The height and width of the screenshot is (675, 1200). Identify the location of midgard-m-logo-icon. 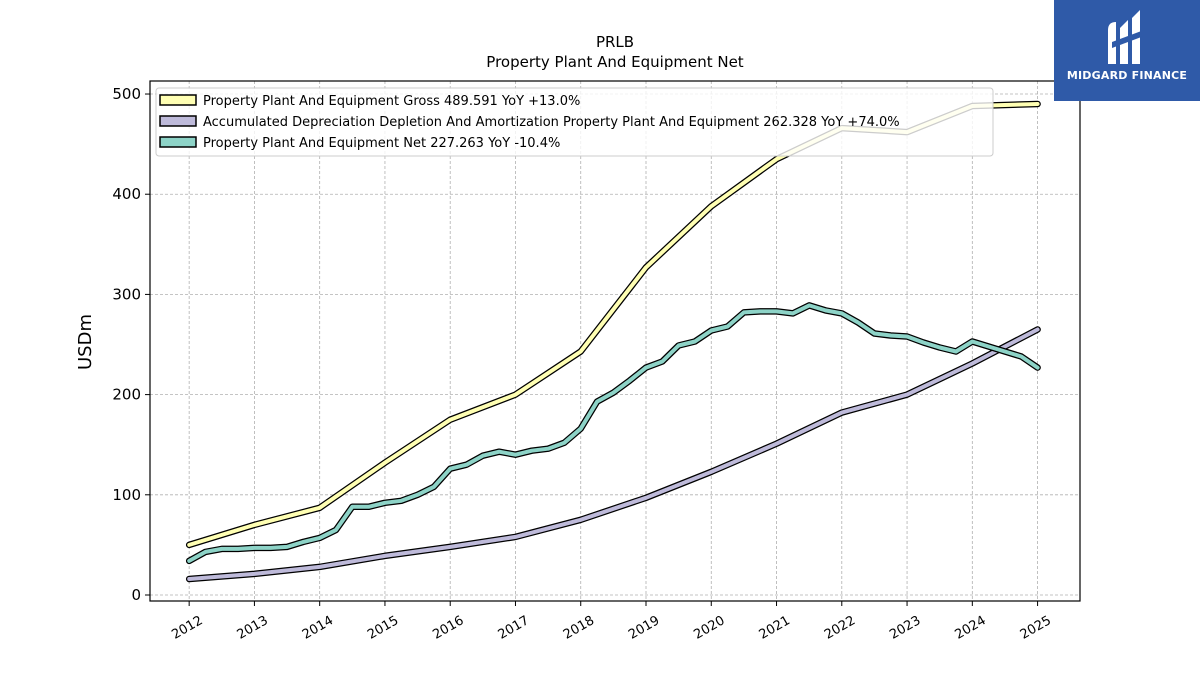
(1126, 37).